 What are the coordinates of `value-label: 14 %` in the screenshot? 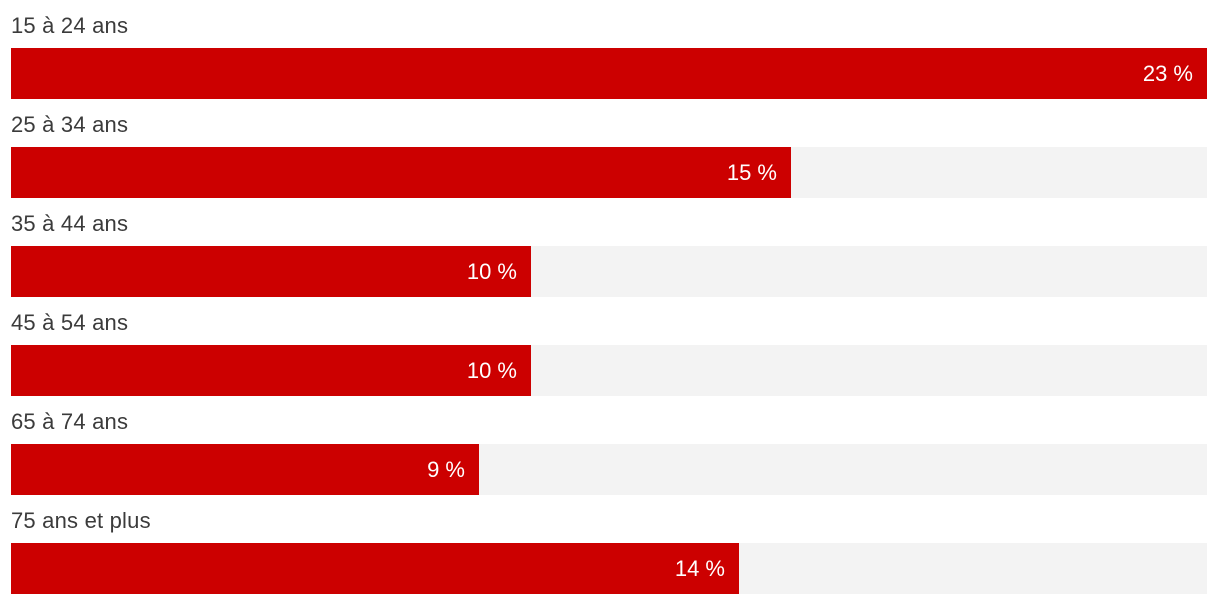 It's located at (699, 568).